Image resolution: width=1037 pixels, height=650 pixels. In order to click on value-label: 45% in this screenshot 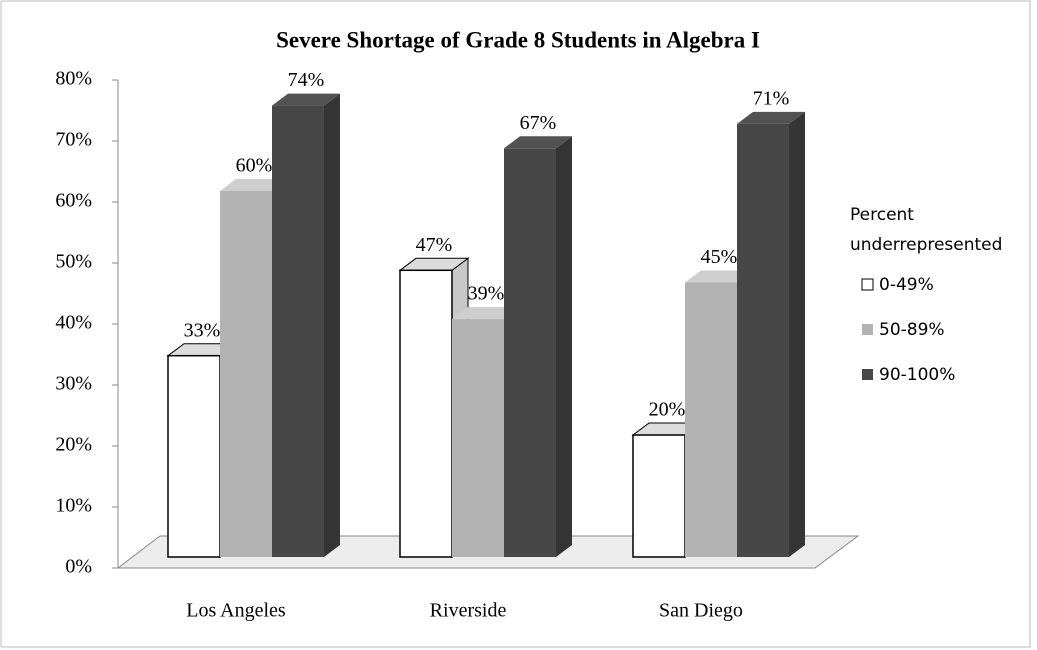, I will do `click(719, 257)`.